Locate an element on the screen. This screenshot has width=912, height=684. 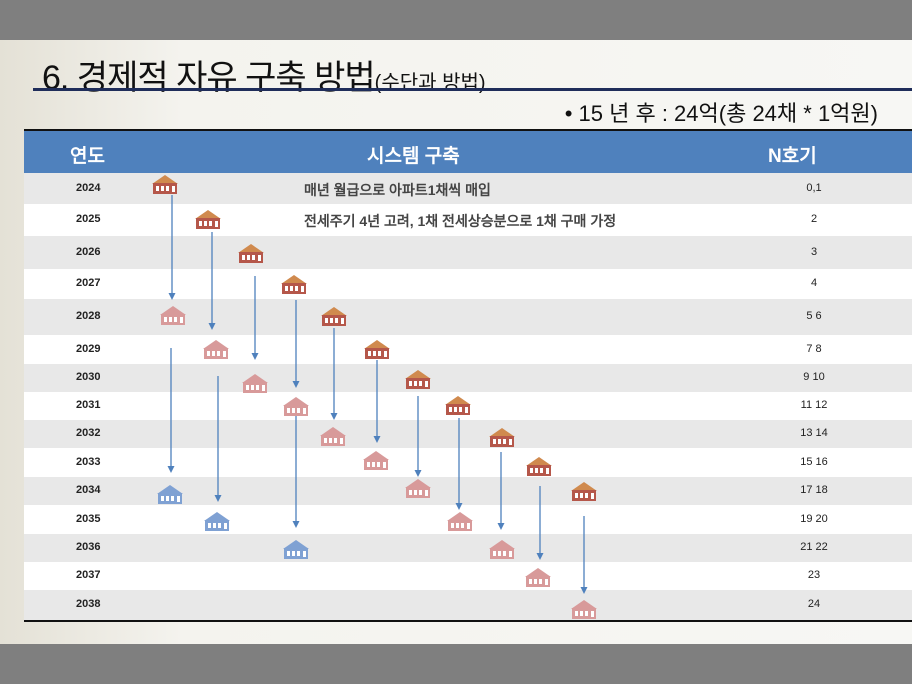
year-cell: 2024 is located at coordinates (88, 187).